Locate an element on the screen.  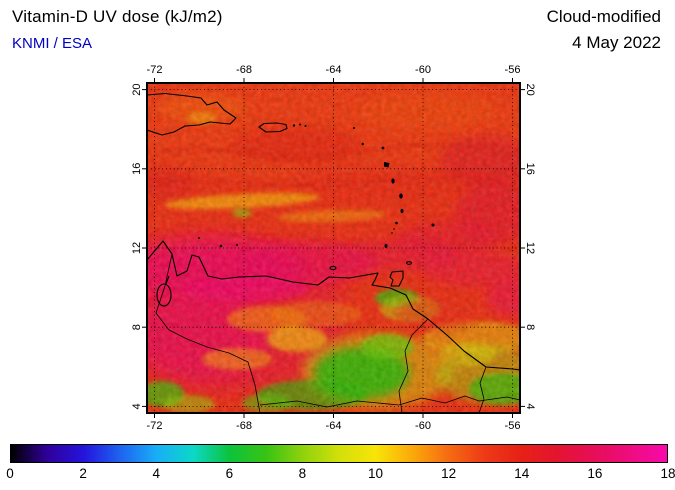
x-axis-labels-top: -72 -68 -64 -60 -56 is located at coordinates (334, 70).